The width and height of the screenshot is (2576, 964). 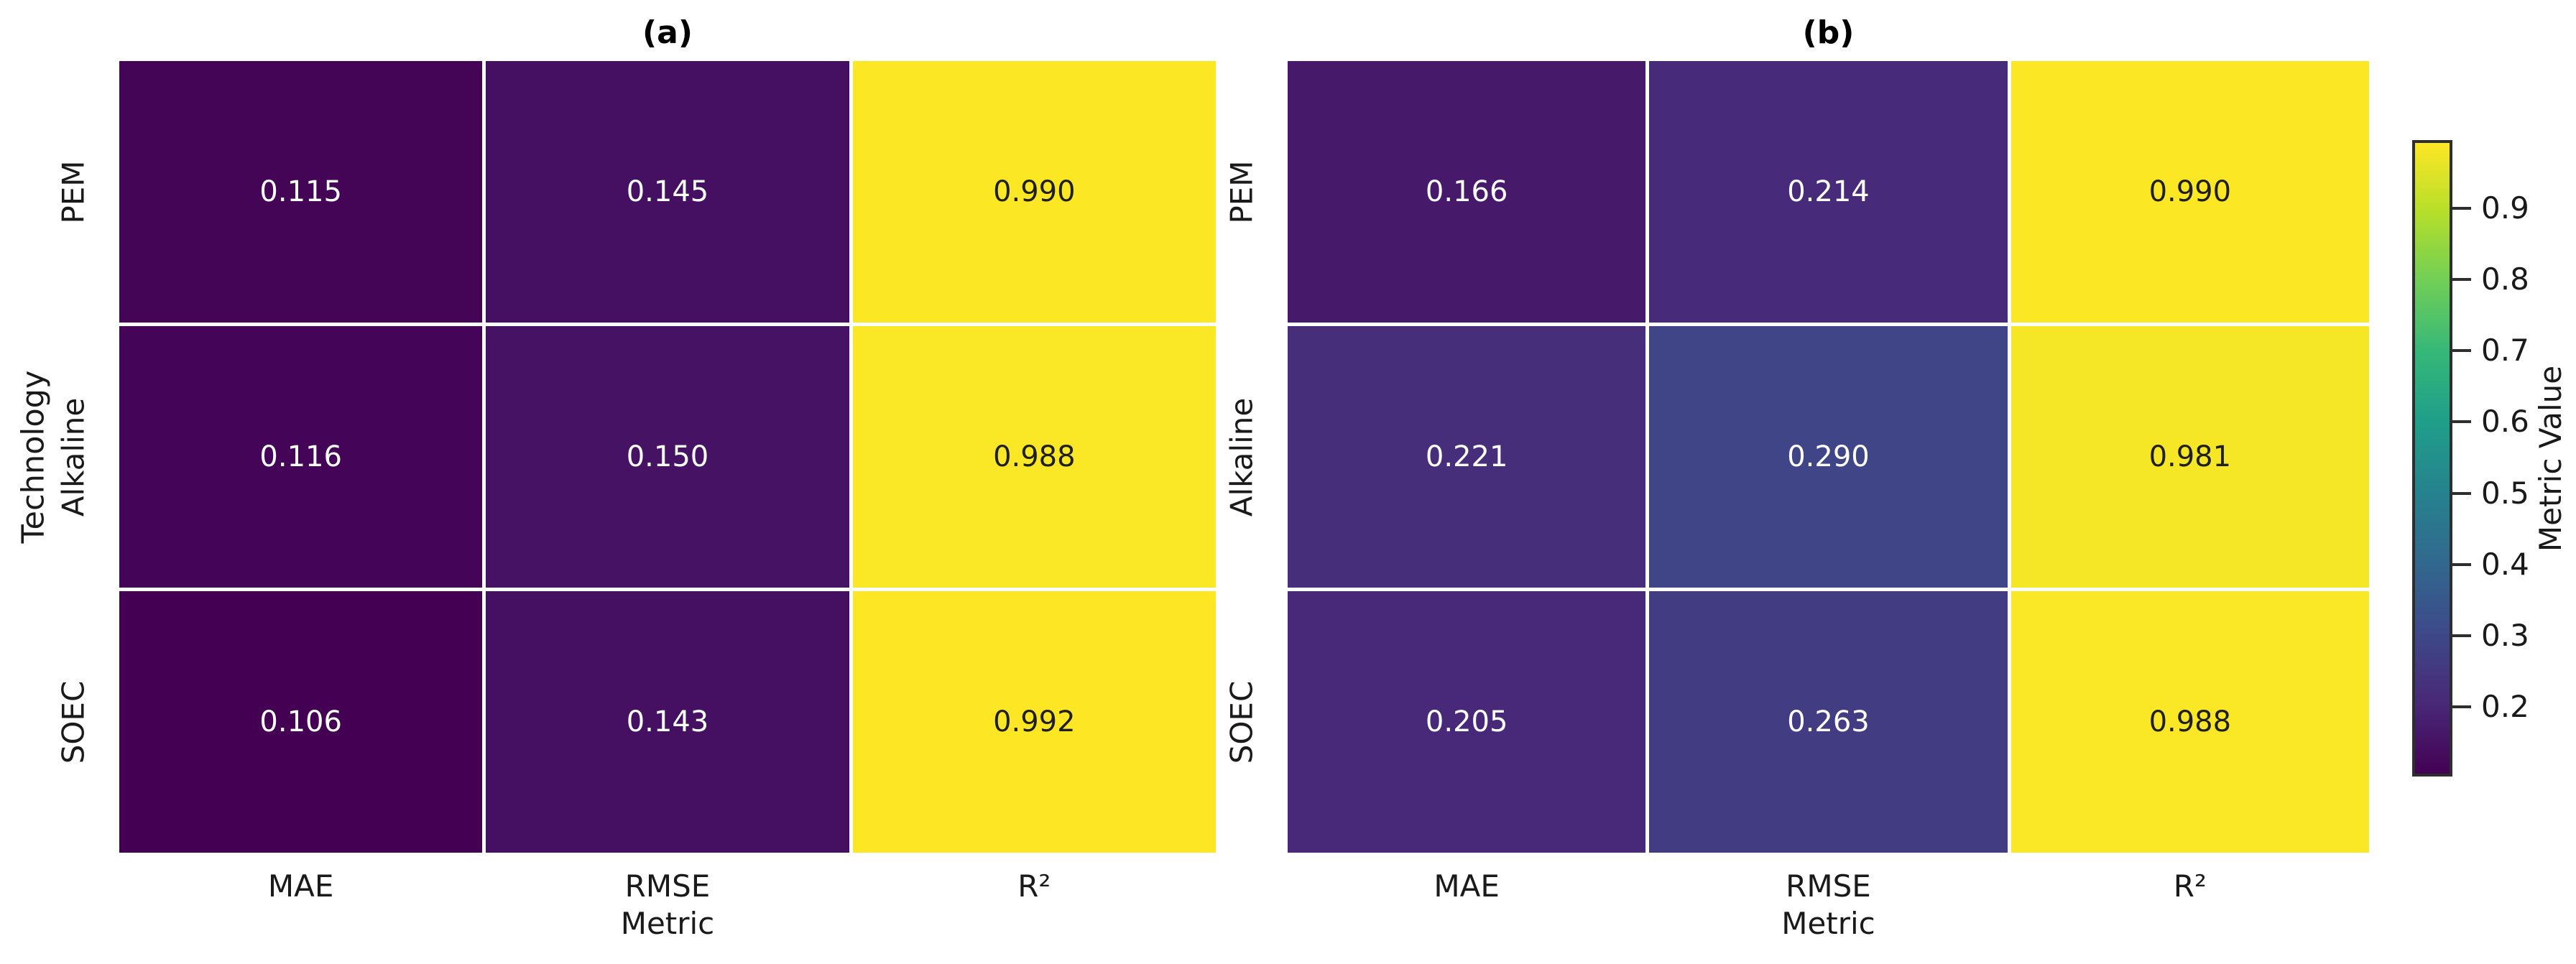 I want to click on heatmap-cell: 0.115, so click(x=301, y=192).